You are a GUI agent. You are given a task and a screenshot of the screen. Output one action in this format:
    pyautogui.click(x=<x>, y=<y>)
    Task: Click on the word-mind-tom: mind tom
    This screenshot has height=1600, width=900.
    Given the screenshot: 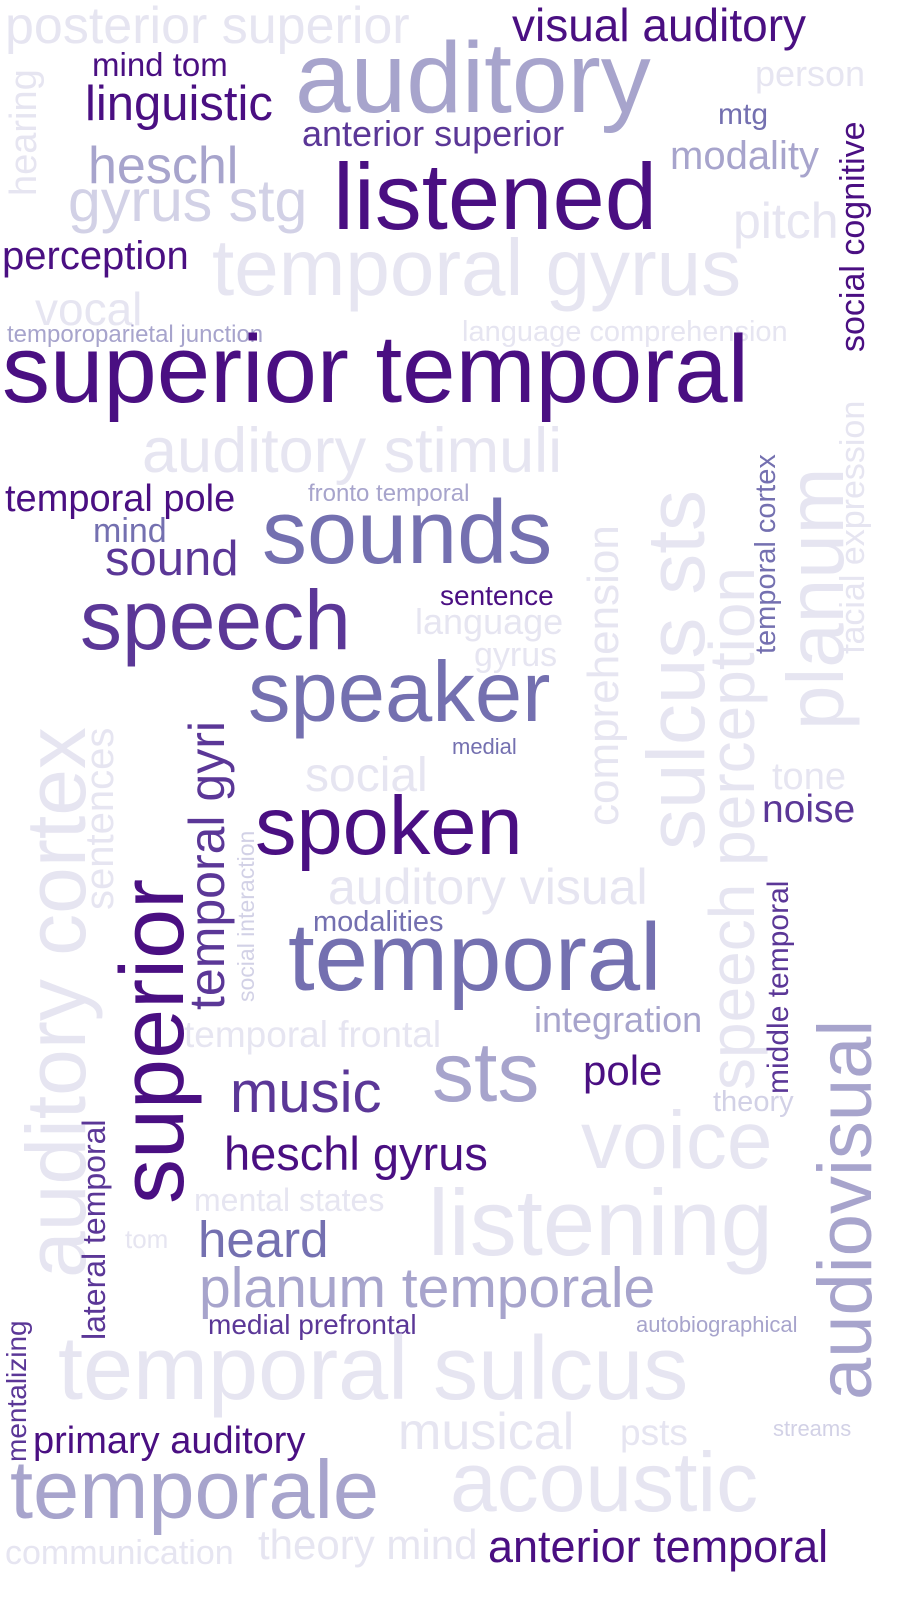 What is the action you would take?
    pyautogui.click(x=160, y=64)
    